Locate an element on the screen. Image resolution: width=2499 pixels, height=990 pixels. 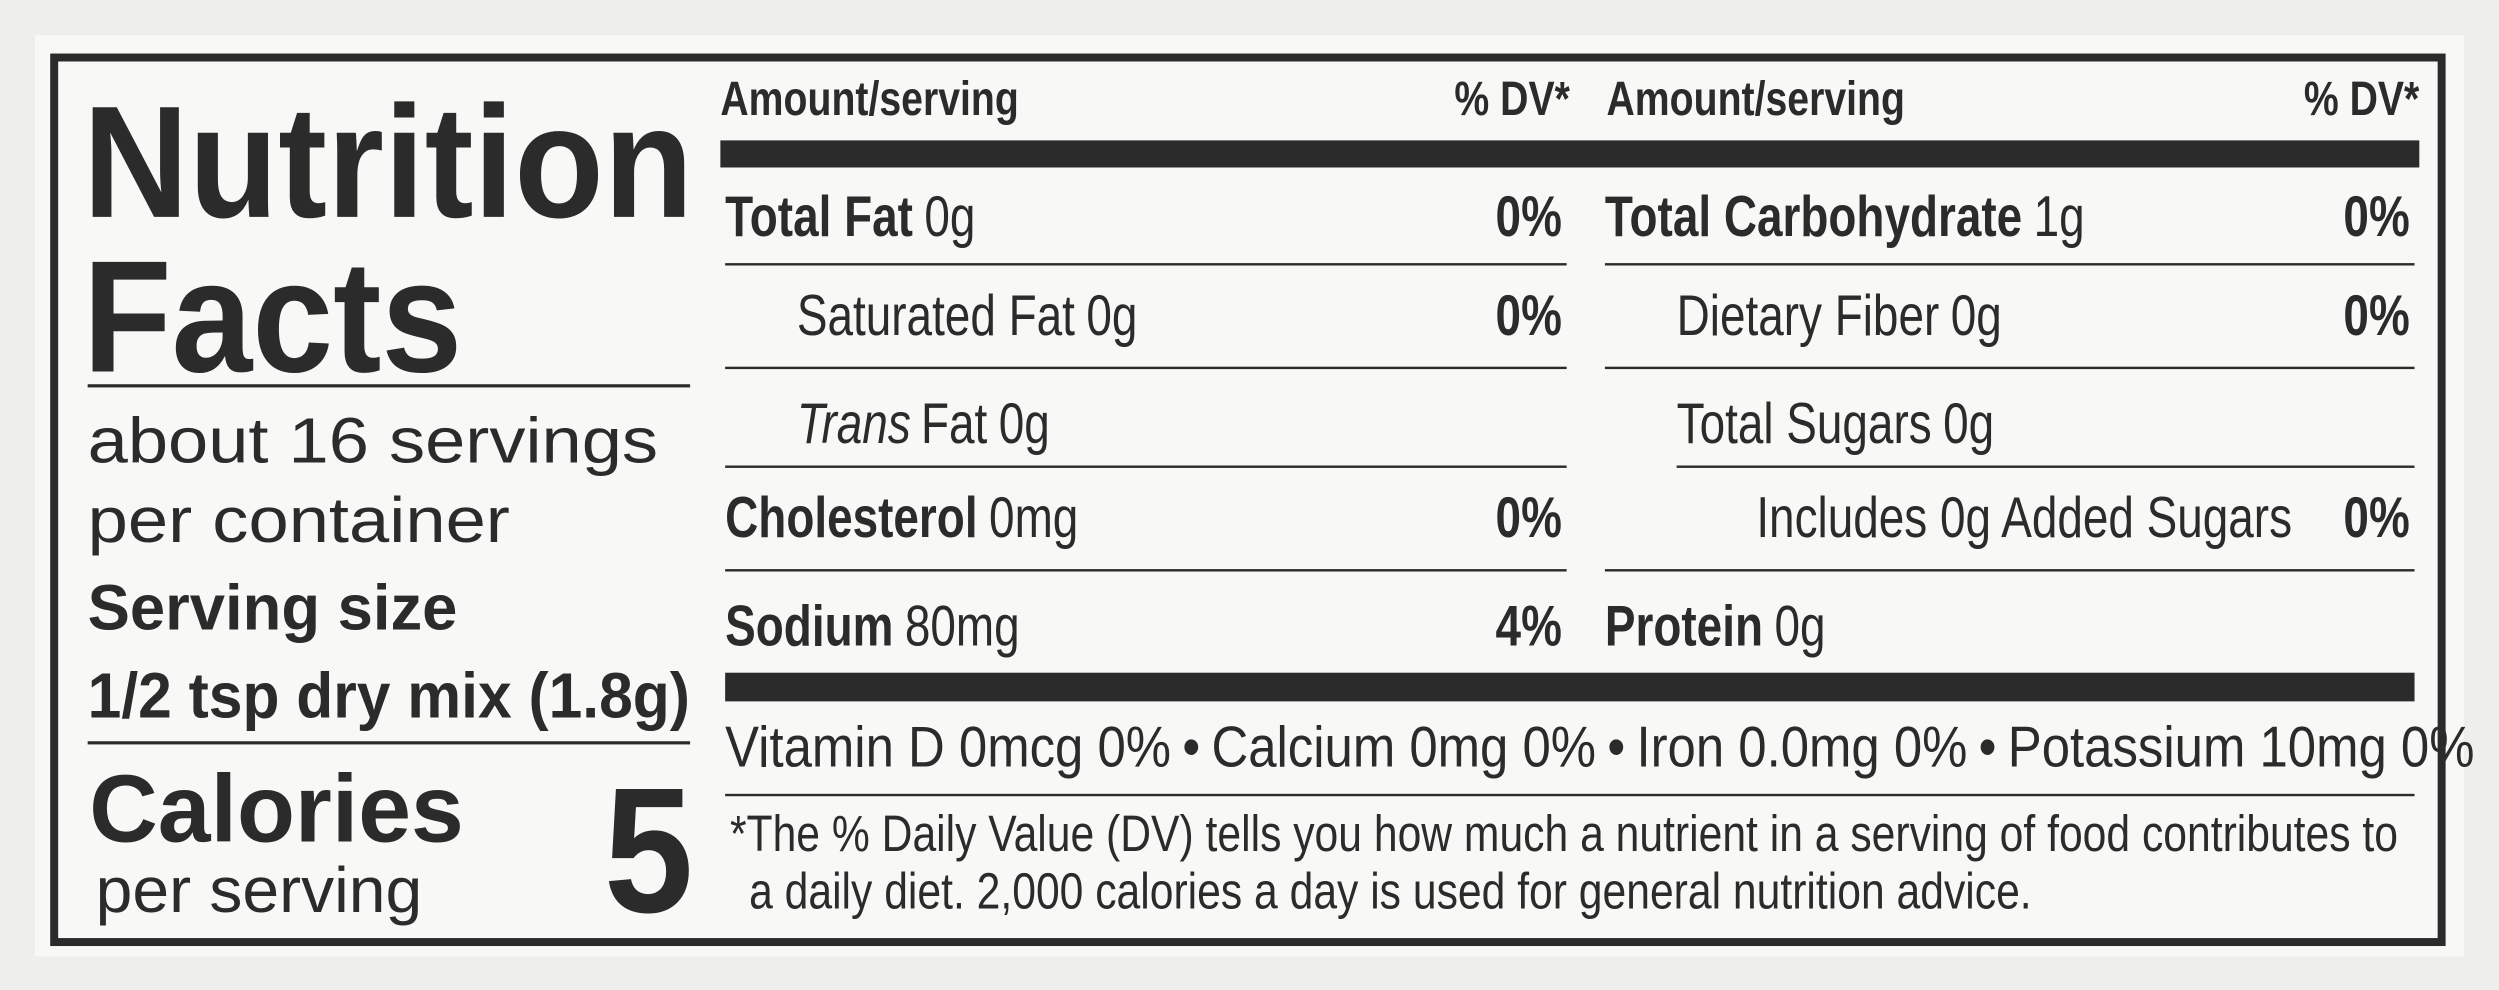
serving-size-label: Serving size is located at coordinates (273, 607).